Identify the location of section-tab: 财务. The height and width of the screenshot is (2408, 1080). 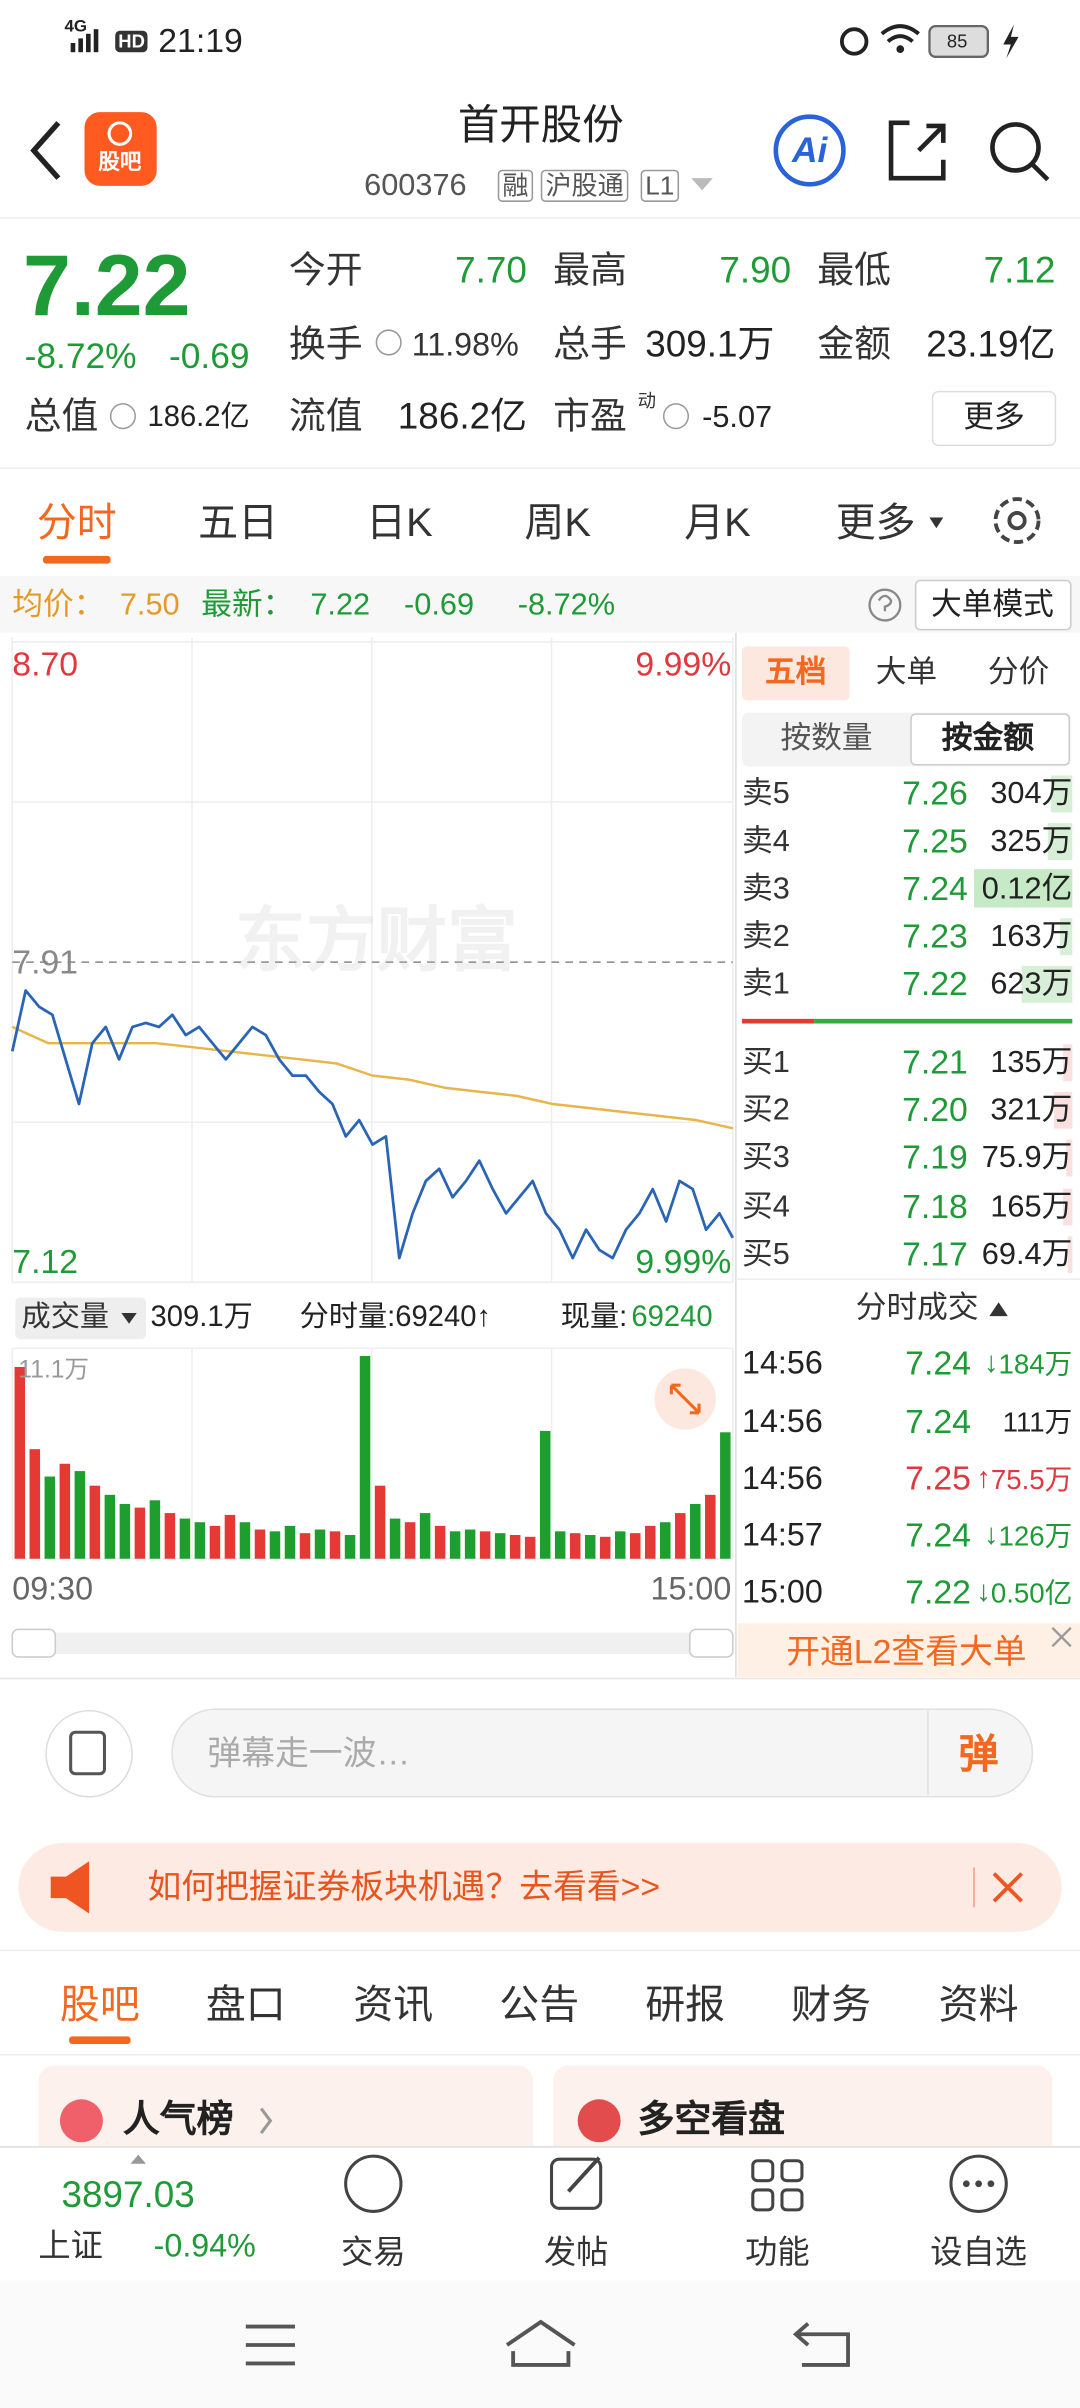
(831, 2004).